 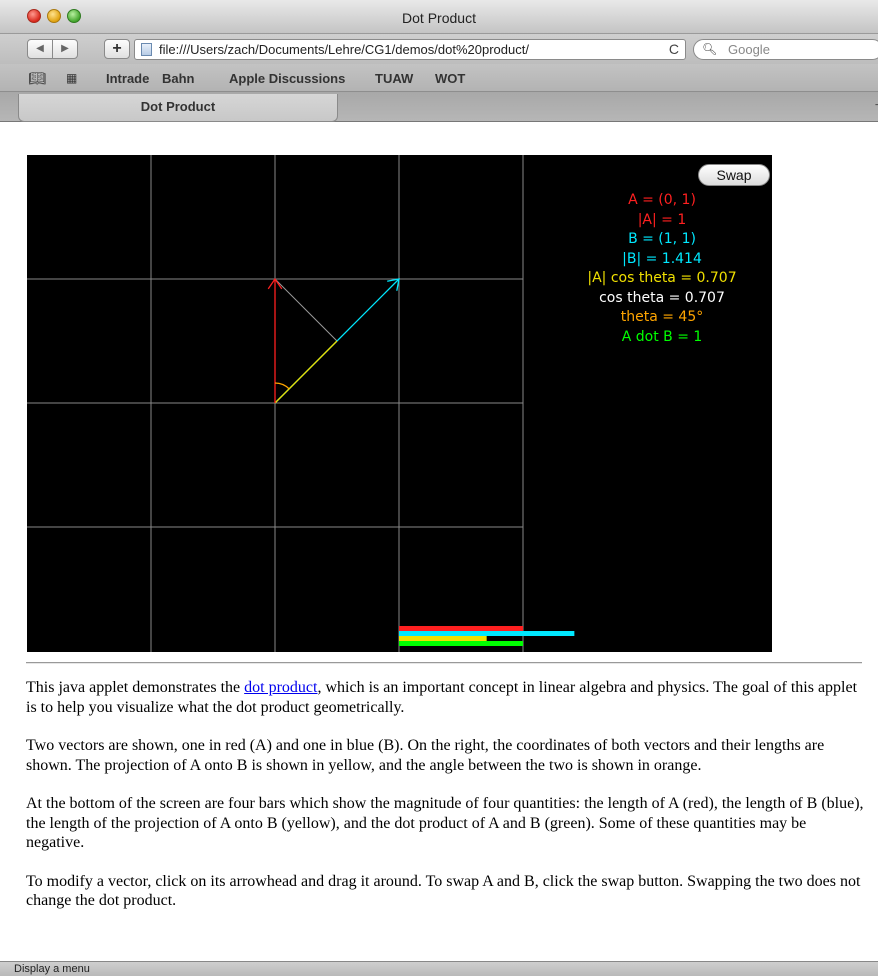 I want to click on close-window-button, so click(x=34, y=16).